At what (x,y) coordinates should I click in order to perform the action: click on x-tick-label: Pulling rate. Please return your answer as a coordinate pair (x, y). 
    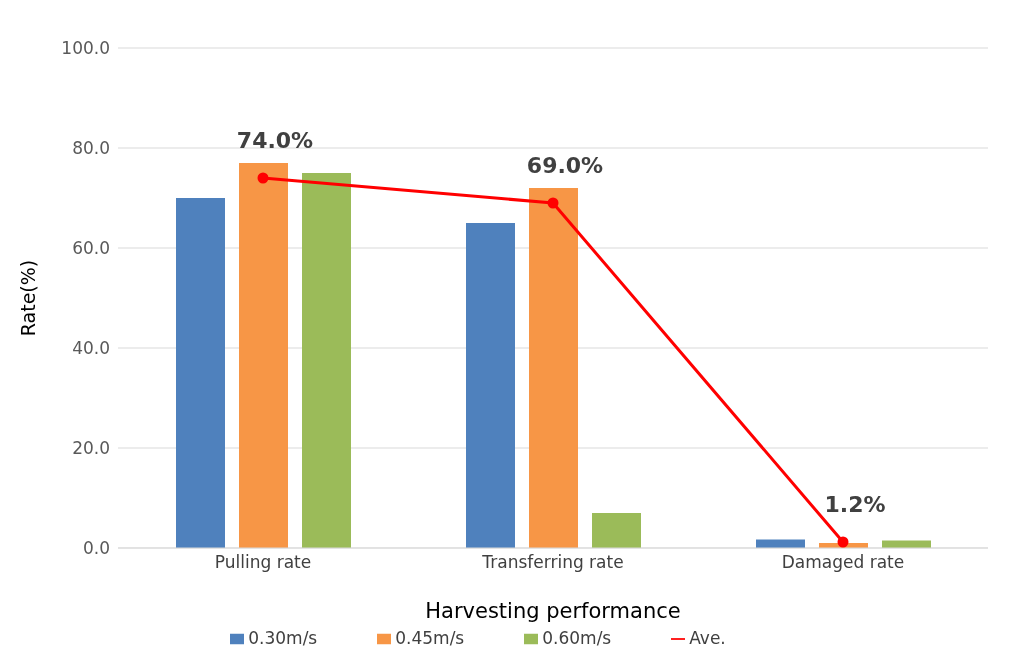
    Looking at the image, I should click on (263, 562).